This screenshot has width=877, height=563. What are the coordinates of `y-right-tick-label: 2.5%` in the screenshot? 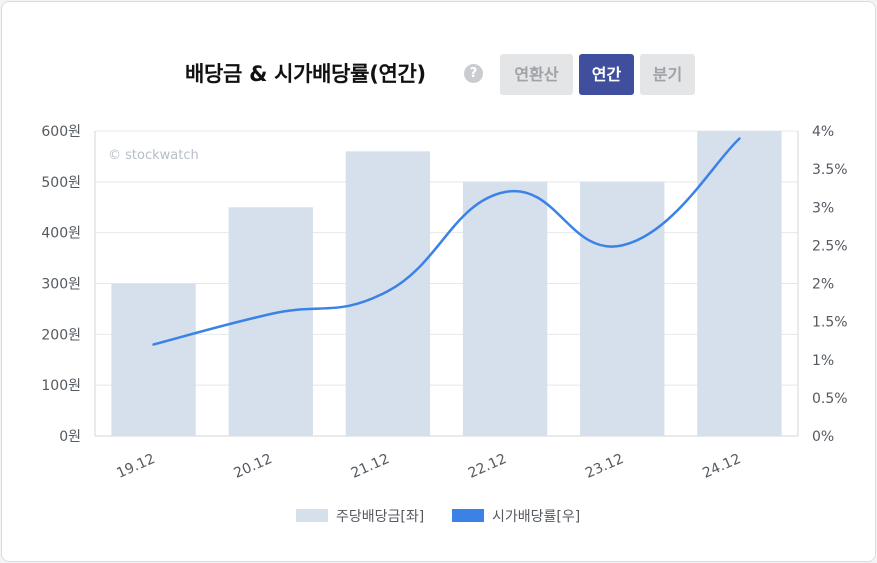 It's located at (830, 246).